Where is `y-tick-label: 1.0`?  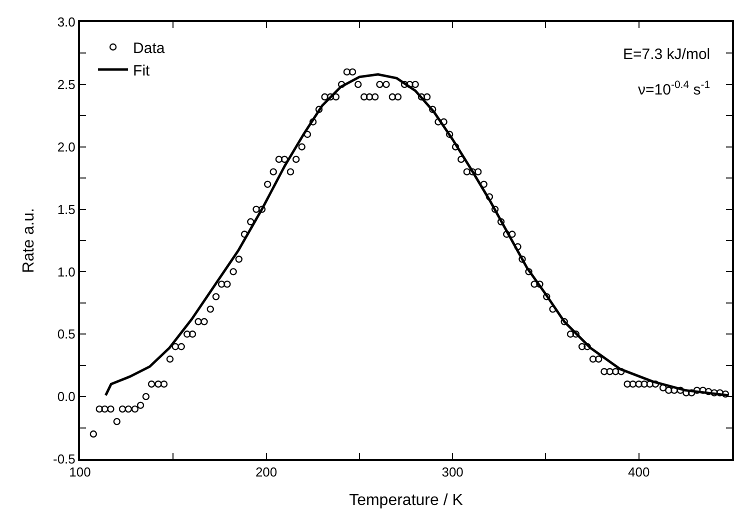
y-tick-label: 1.0 is located at coordinates (66, 272).